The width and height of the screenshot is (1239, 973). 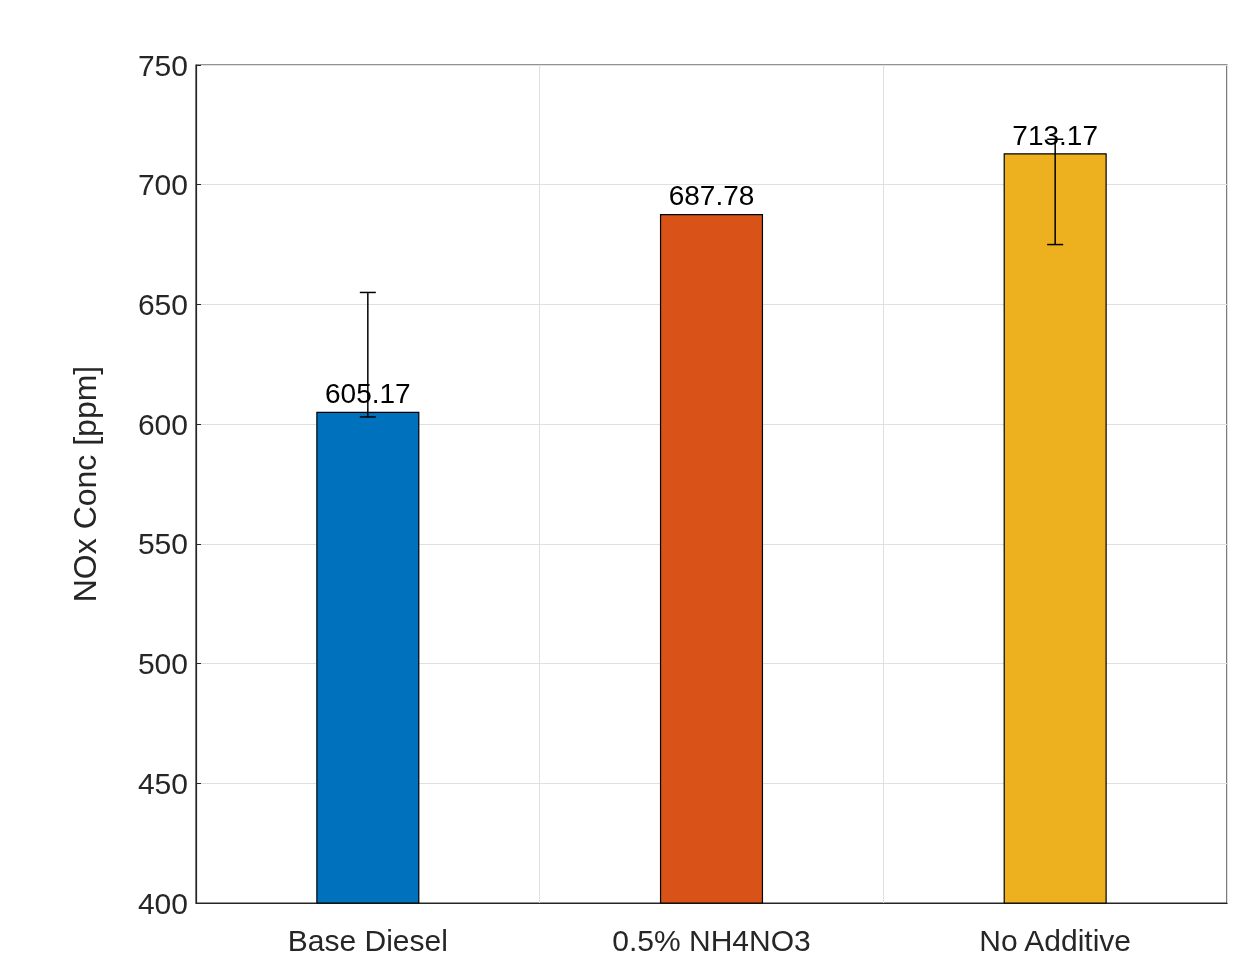 What do you see at coordinates (162, 424) in the screenshot?
I see `y-tick-label: 600` at bounding box center [162, 424].